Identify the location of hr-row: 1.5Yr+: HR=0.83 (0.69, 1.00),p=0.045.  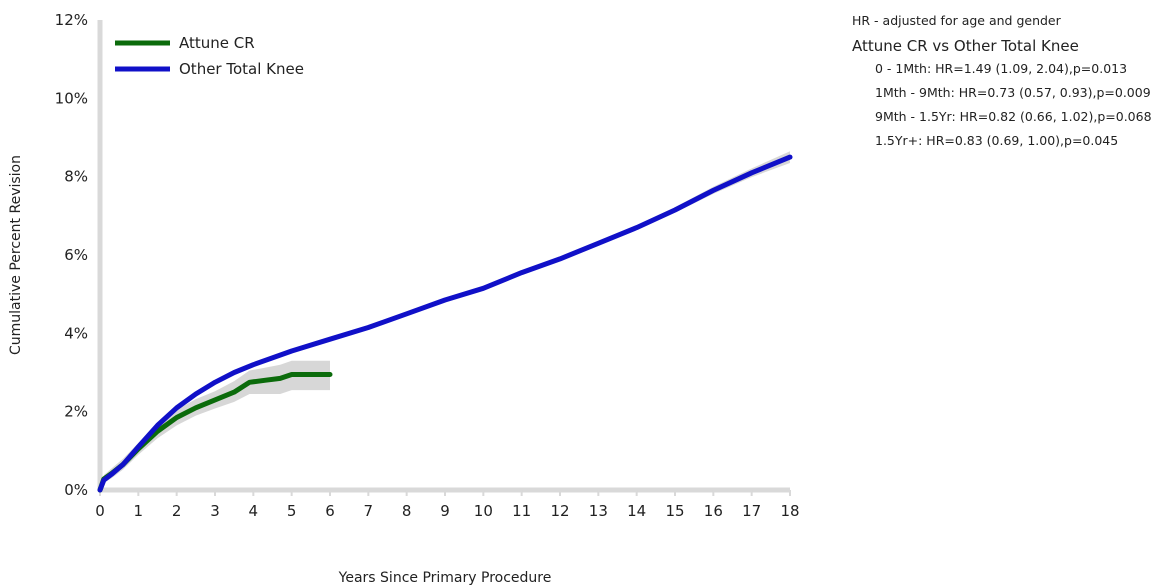
(997, 140).